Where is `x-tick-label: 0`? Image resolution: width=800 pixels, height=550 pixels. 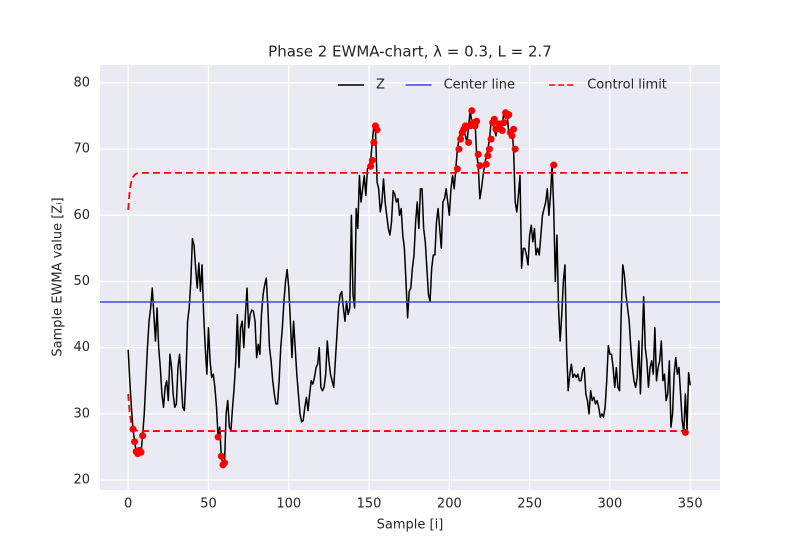 x-tick-label: 0 is located at coordinates (128, 504).